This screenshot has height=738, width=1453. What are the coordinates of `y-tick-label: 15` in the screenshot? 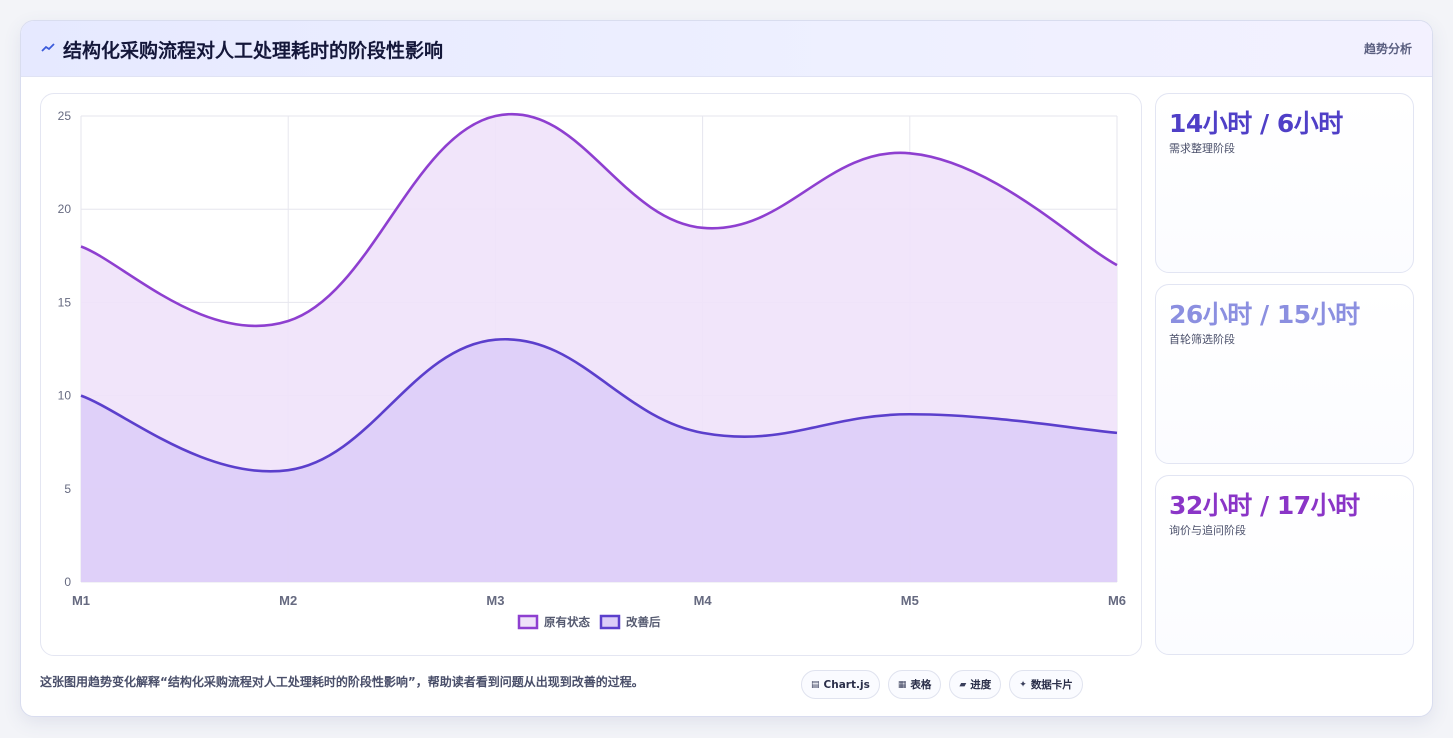 It's located at (65, 302).